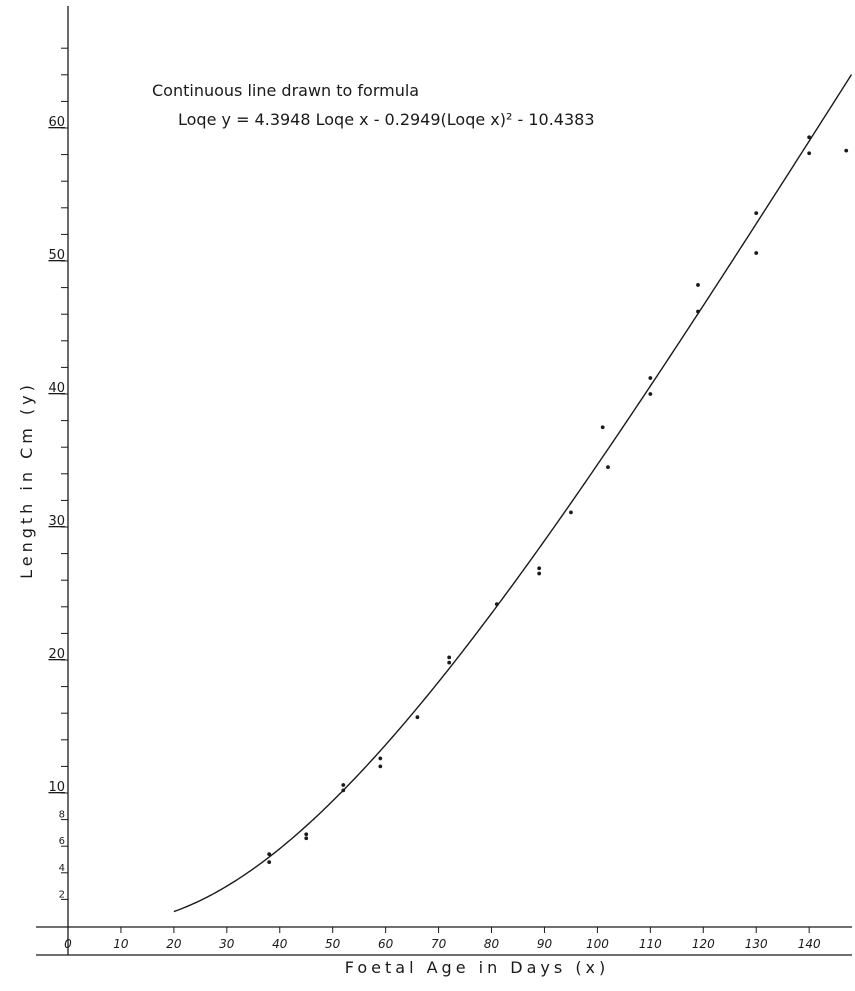  What do you see at coordinates (477, 967) in the screenshot?
I see `x-axis-label: Foetal Age in Days (x)` at bounding box center [477, 967].